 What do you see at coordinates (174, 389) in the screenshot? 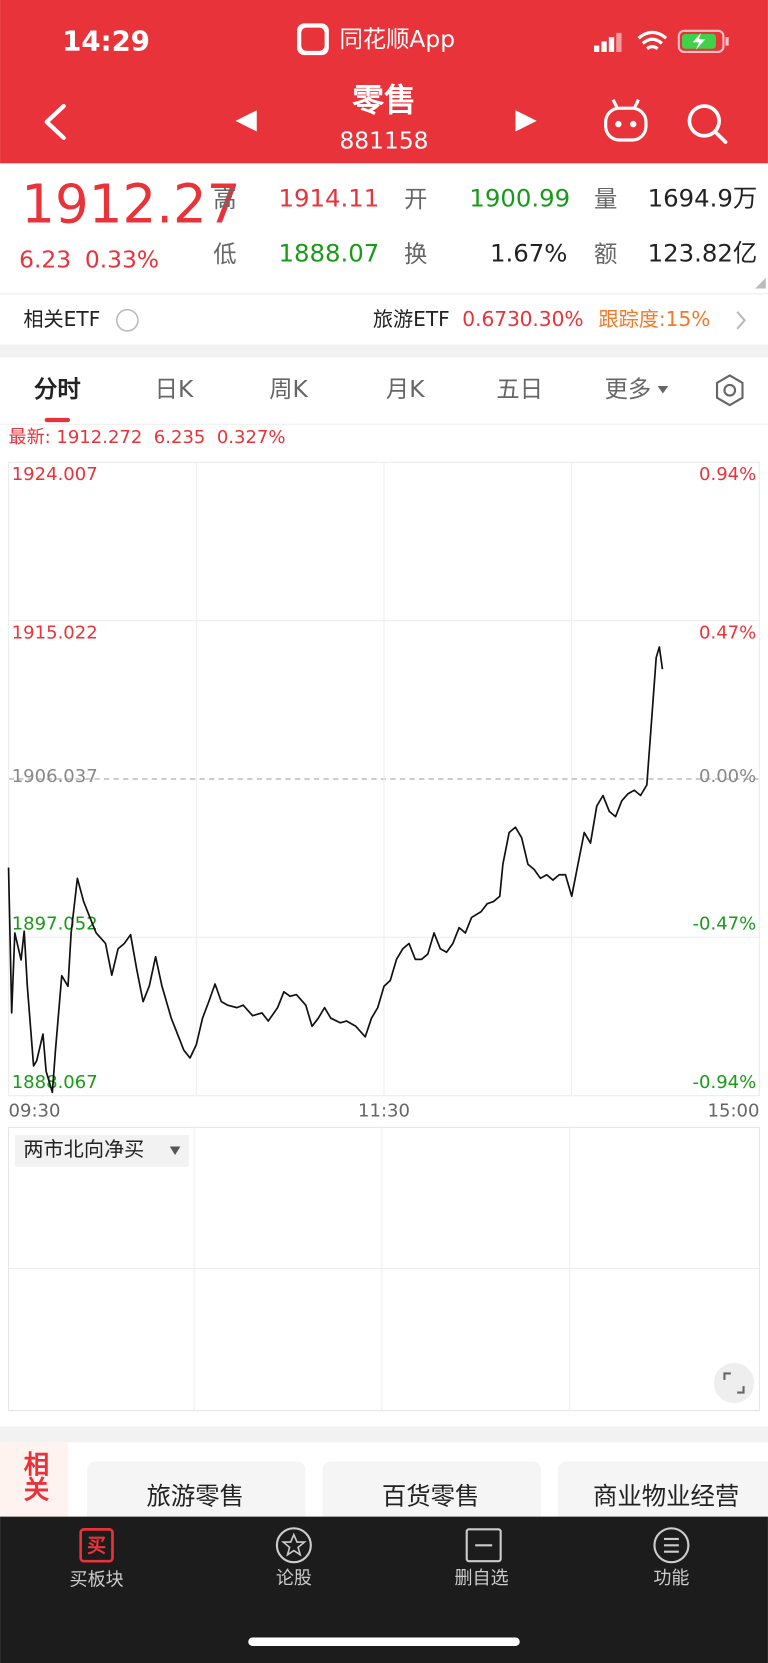
I see `tab: 日K` at bounding box center [174, 389].